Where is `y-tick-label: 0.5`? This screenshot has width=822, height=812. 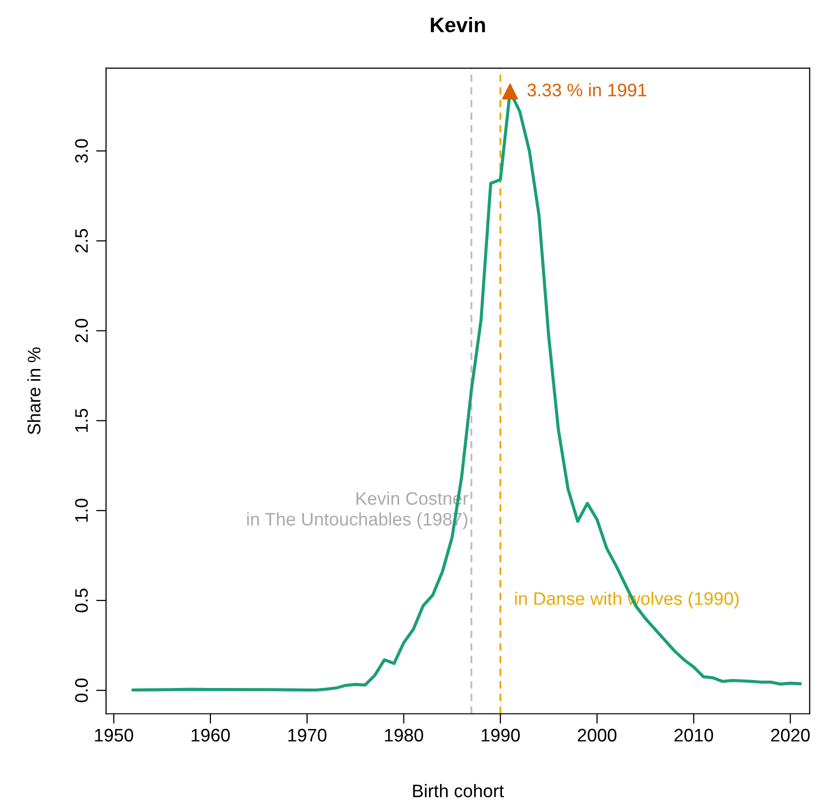 y-tick-label: 0.5 is located at coordinates (81, 600).